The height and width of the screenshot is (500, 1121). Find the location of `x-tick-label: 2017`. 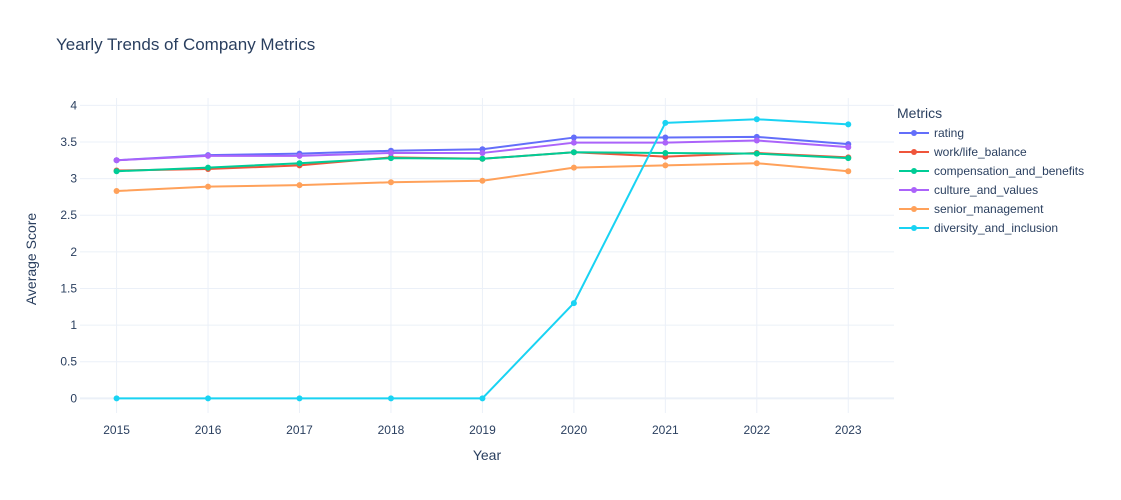

x-tick-label: 2017 is located at coordinates (299, 430).